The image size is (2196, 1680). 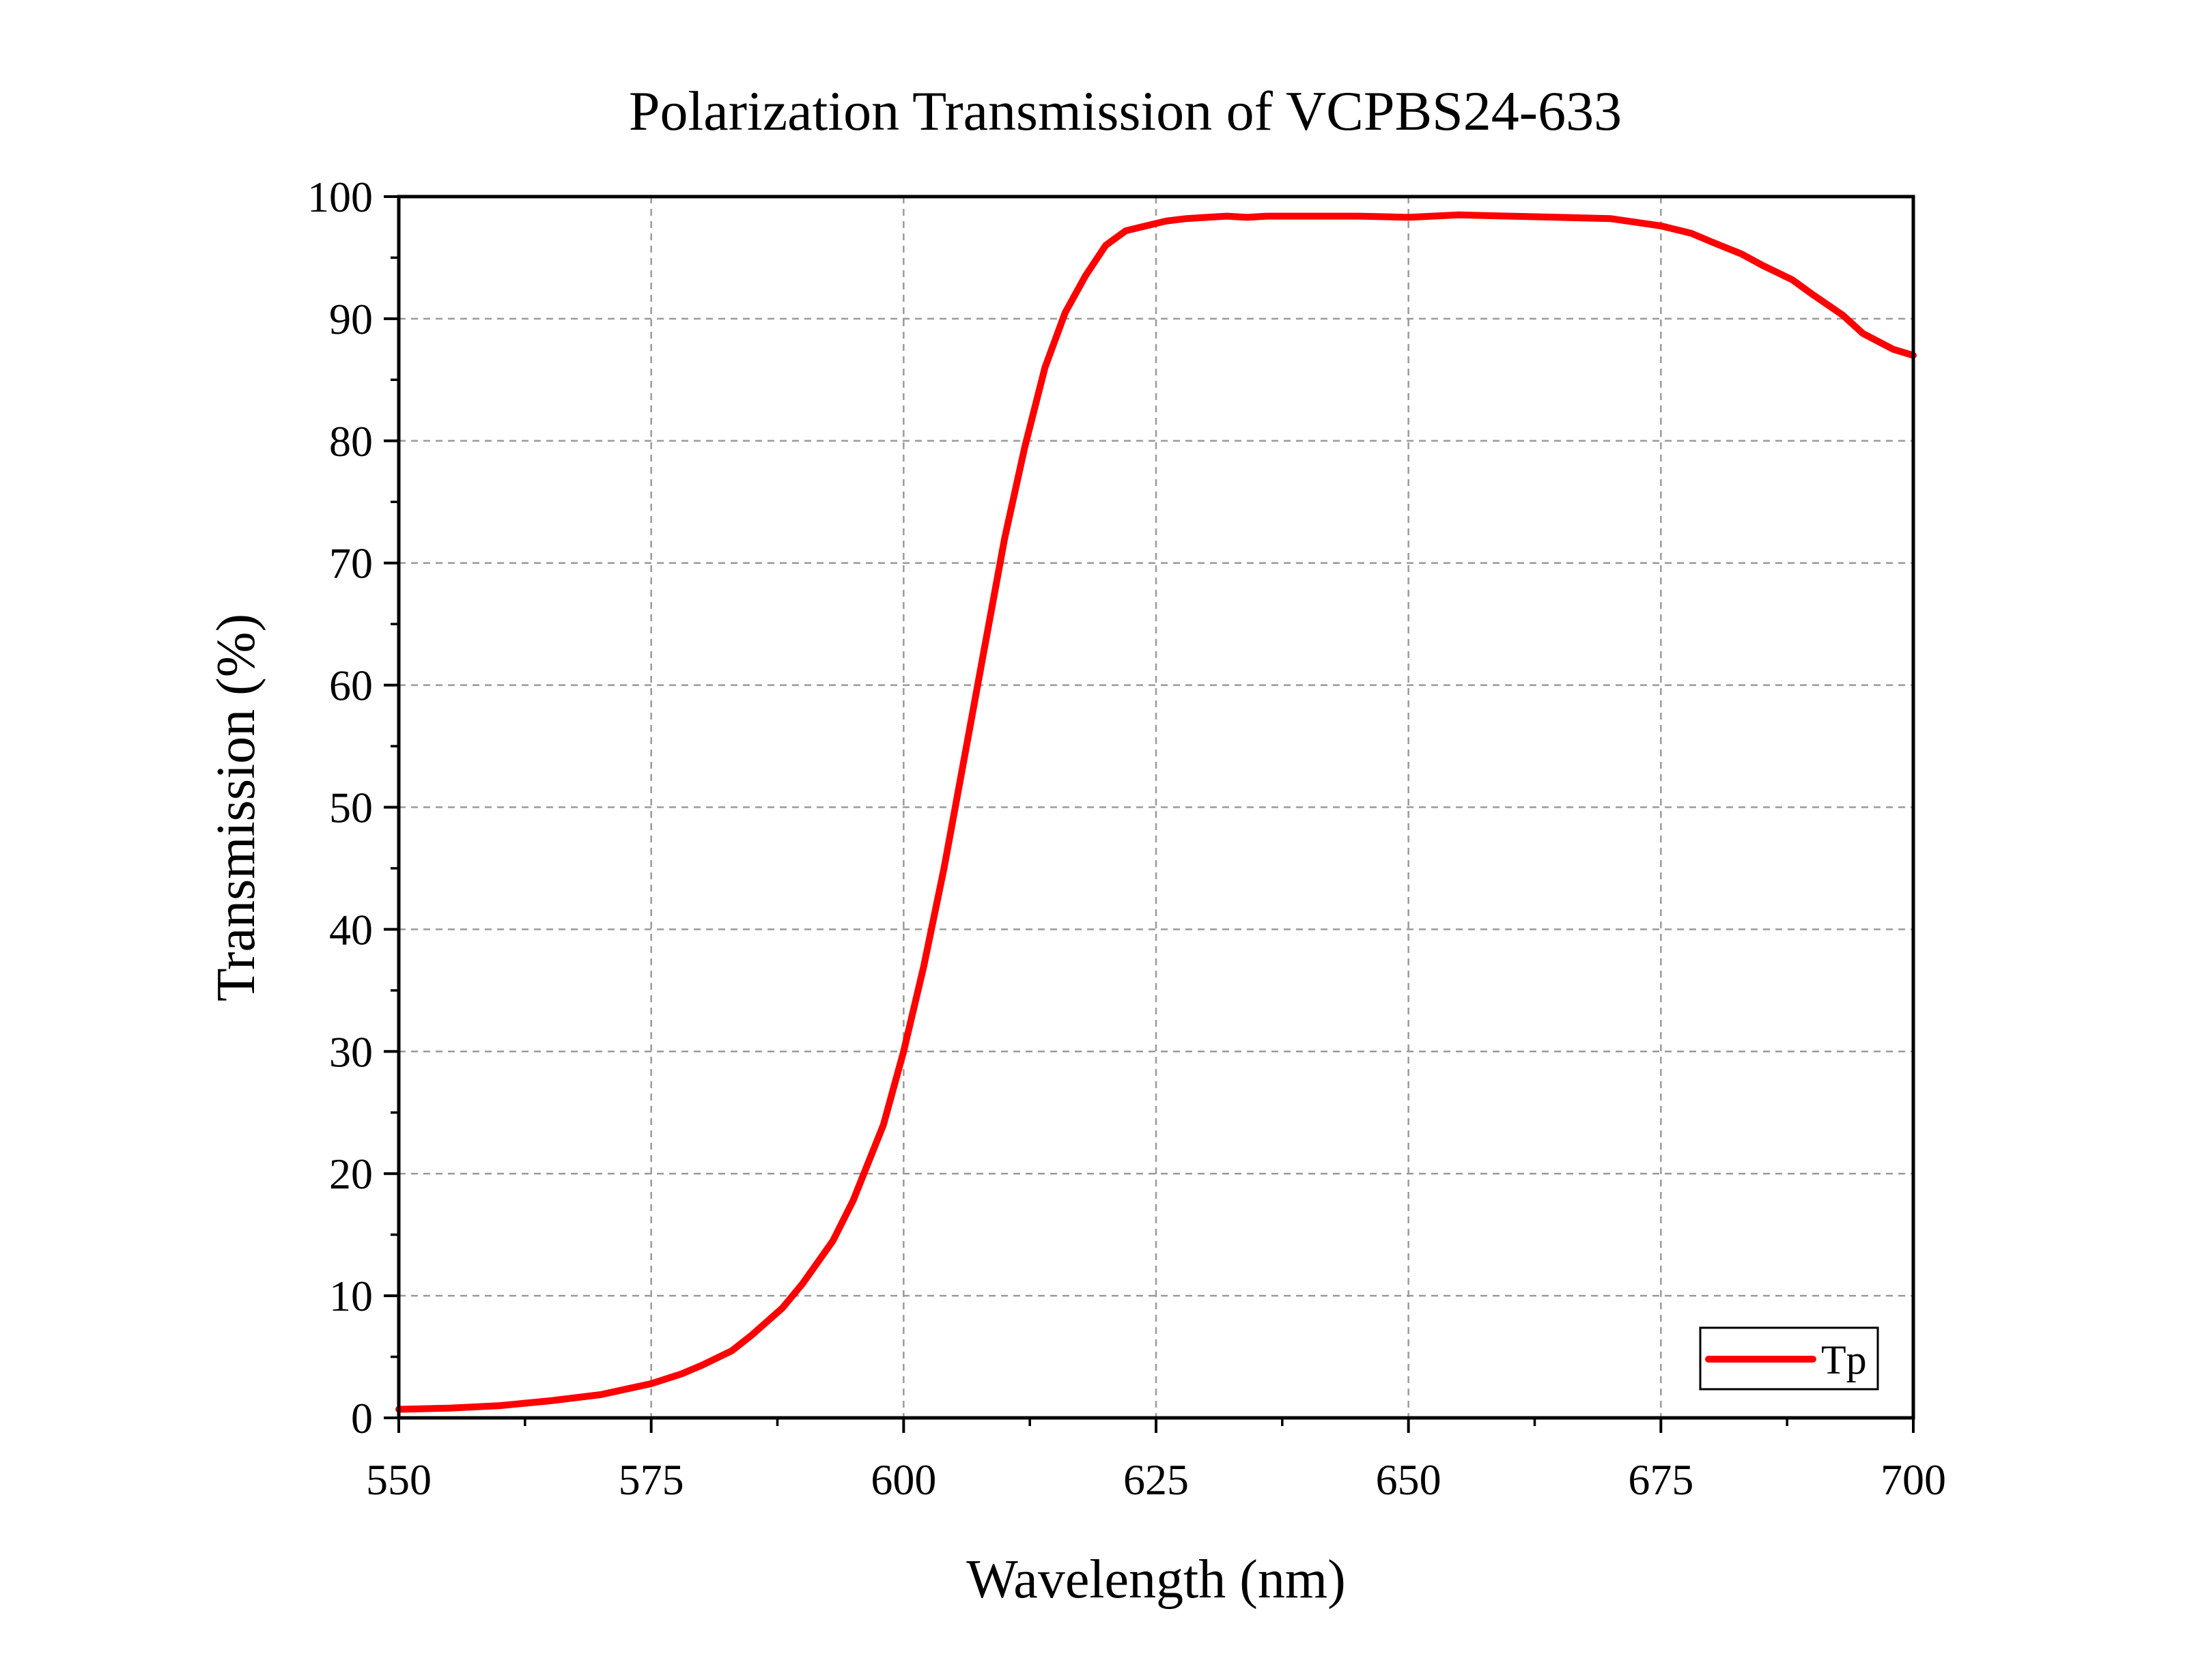 What do you see at coordinates (1789, 1358) in the screenshot?
I see `legend: Tp` at bounding box center [1789, 1358].